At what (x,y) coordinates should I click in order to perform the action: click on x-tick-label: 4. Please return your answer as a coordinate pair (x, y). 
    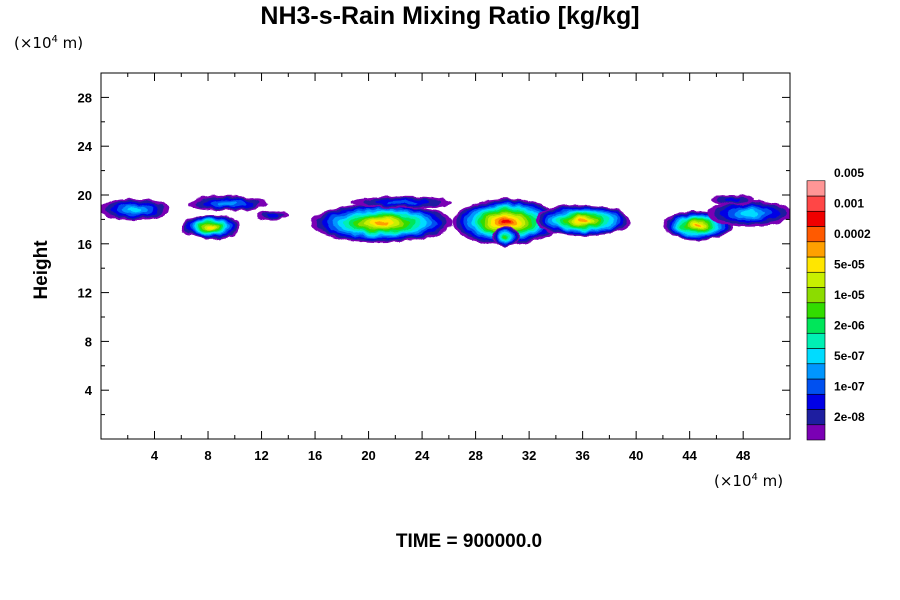
    Looking at the image, I should click on (155, 455).